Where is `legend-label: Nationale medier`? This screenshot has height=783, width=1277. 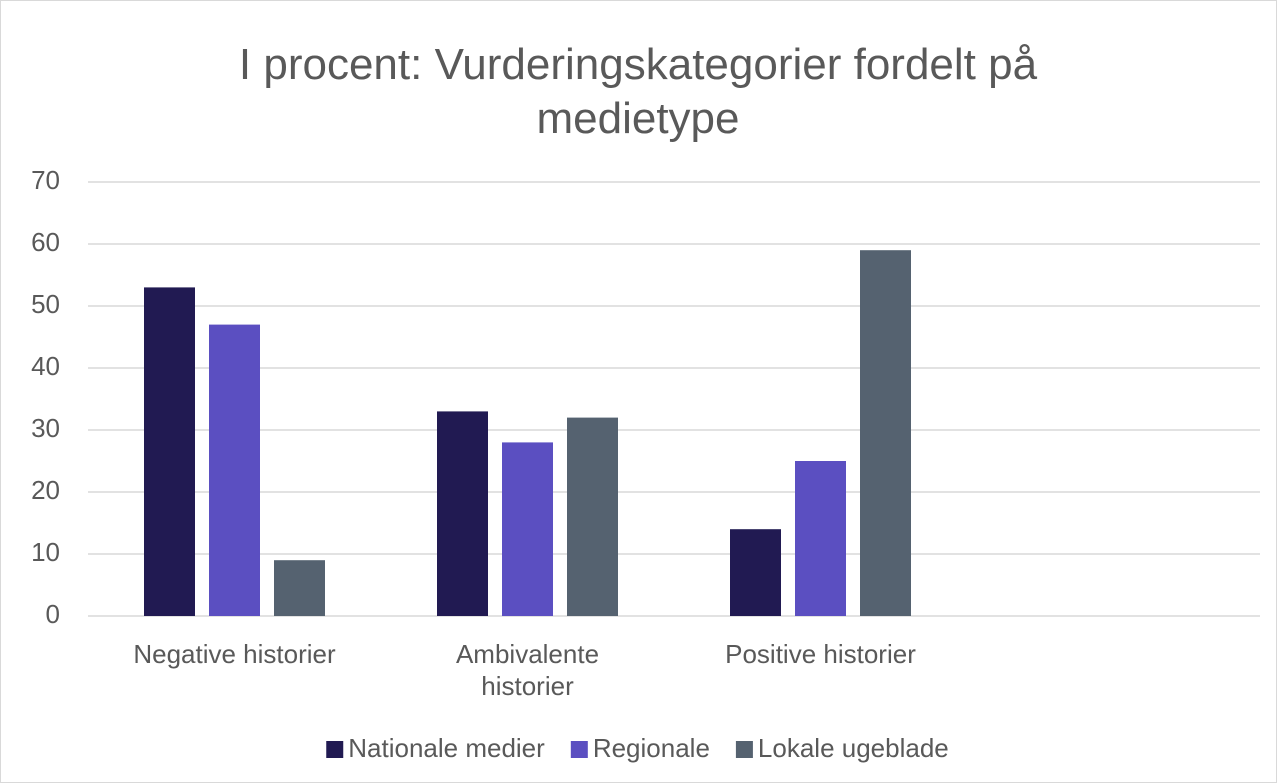
legend-label: Nationale medier is located at coordinates (446, 748).